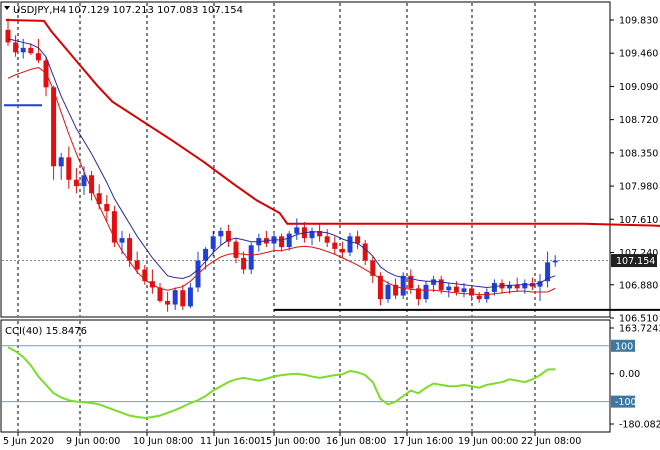 The height and width of the screenshot is (450, 660). I want to click on price-tick-label: 109.830, so click(638, 21).